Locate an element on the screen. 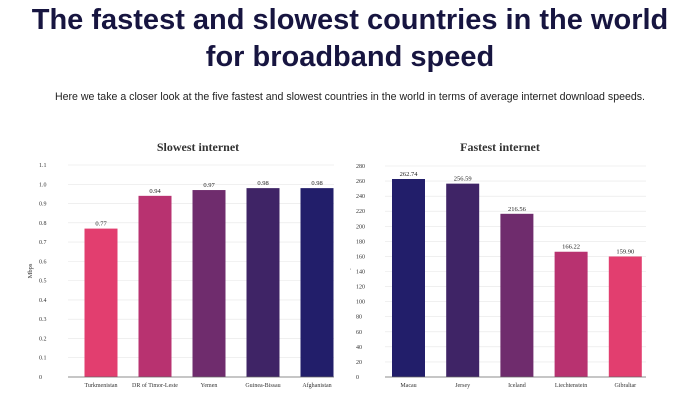 Image resolution: width=700 pixels, height=400 pixels. fast-chart-title: Fastest internet is located at coordinates (500, 147).